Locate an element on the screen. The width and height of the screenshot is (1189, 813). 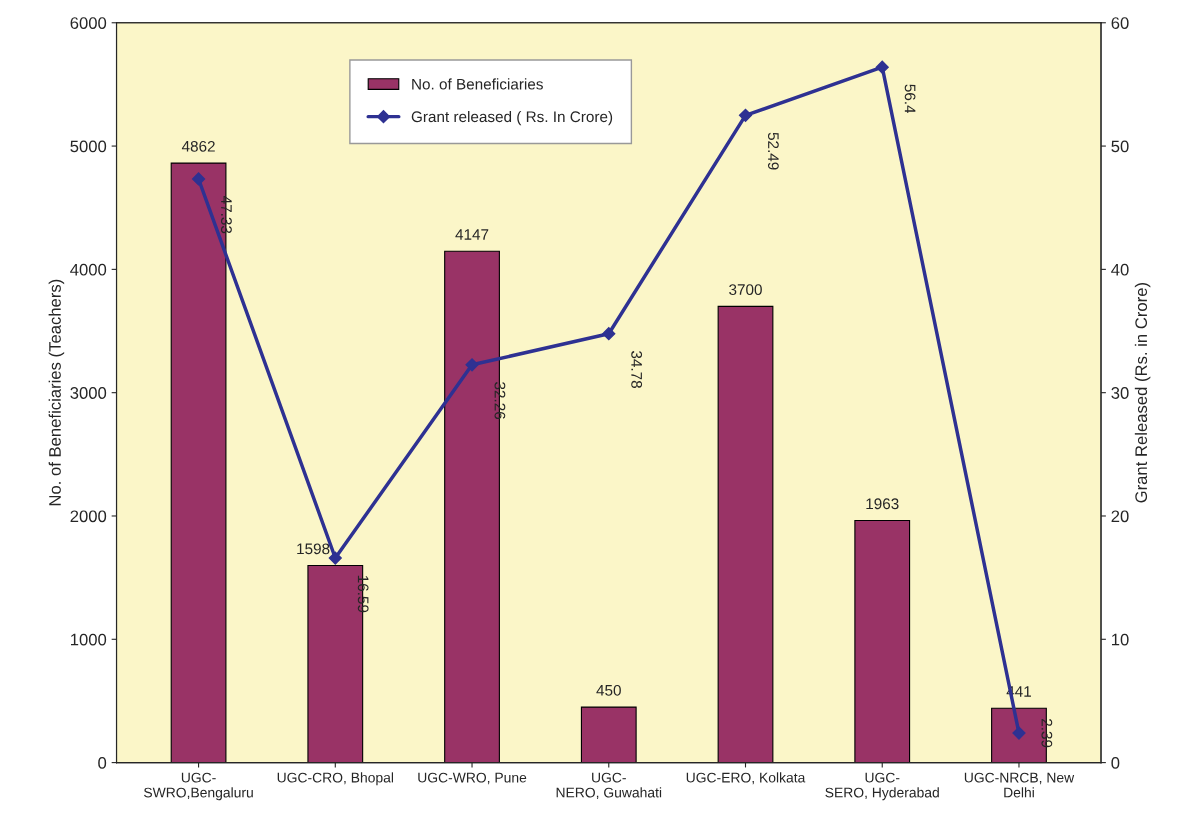
y-axis-title: No. of Beneficiaries (Teachers) is located at coordinates (56, 392).